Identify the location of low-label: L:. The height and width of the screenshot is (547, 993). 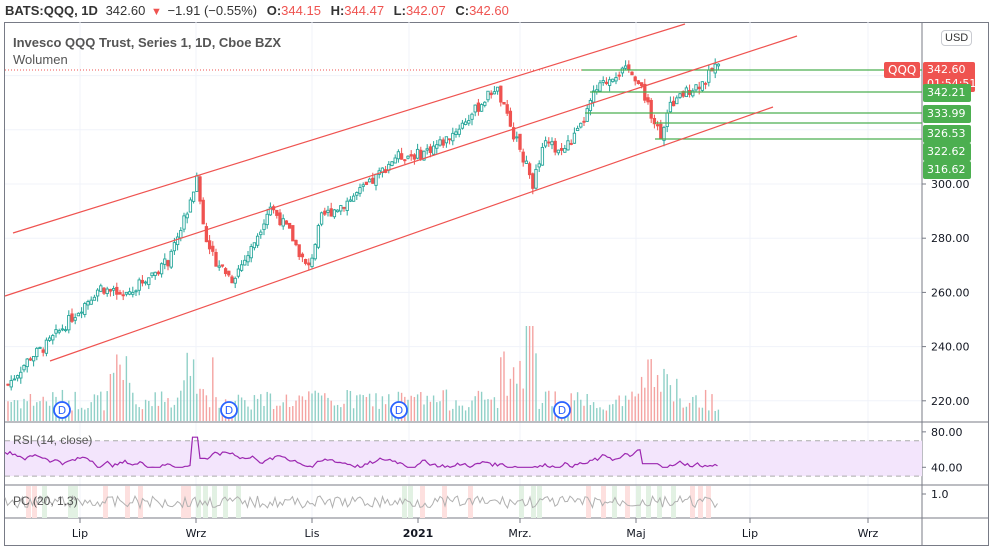
(399, 10).